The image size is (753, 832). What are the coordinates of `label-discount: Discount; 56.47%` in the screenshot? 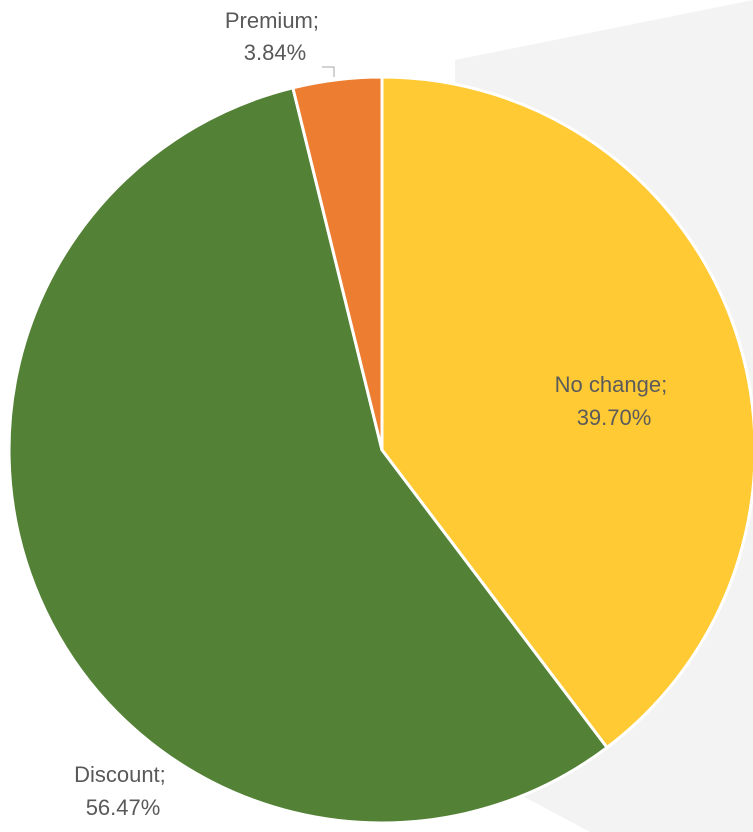 It's located at (123, 791).